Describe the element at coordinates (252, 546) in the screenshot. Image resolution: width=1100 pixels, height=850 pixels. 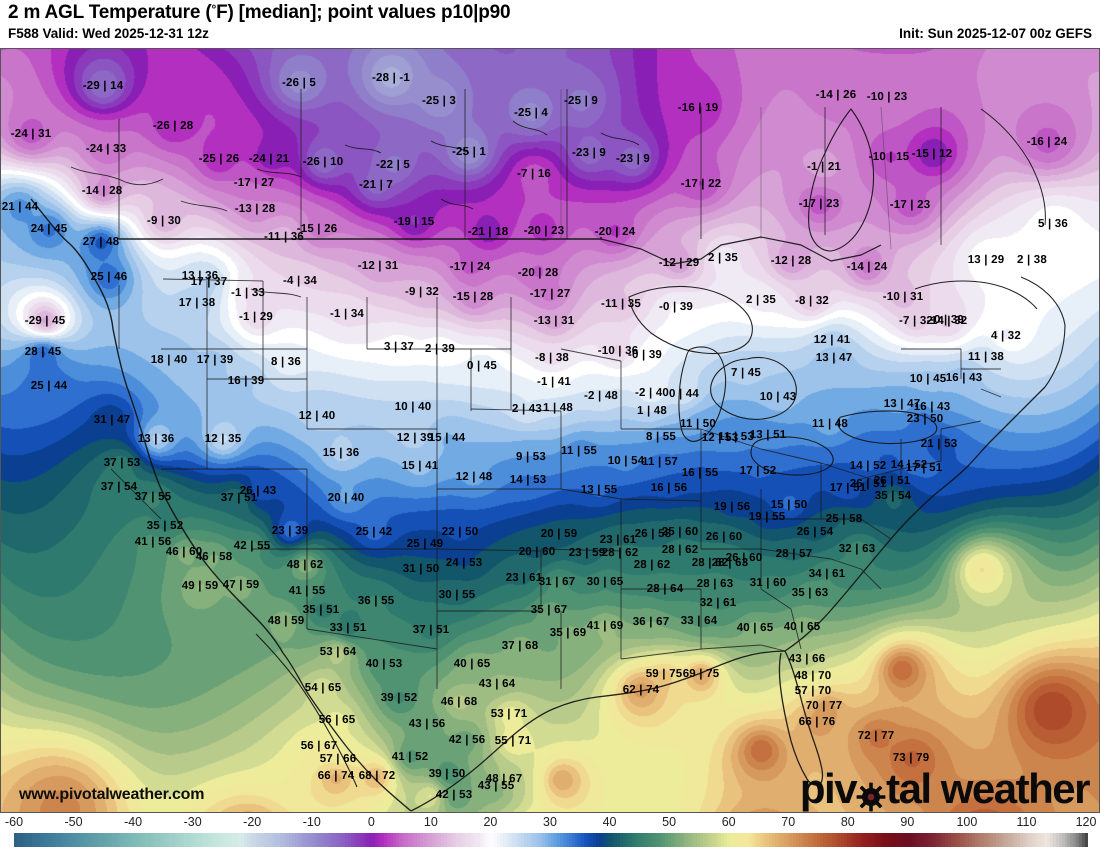
I see `point-value-label: 42 | 55` at that location.